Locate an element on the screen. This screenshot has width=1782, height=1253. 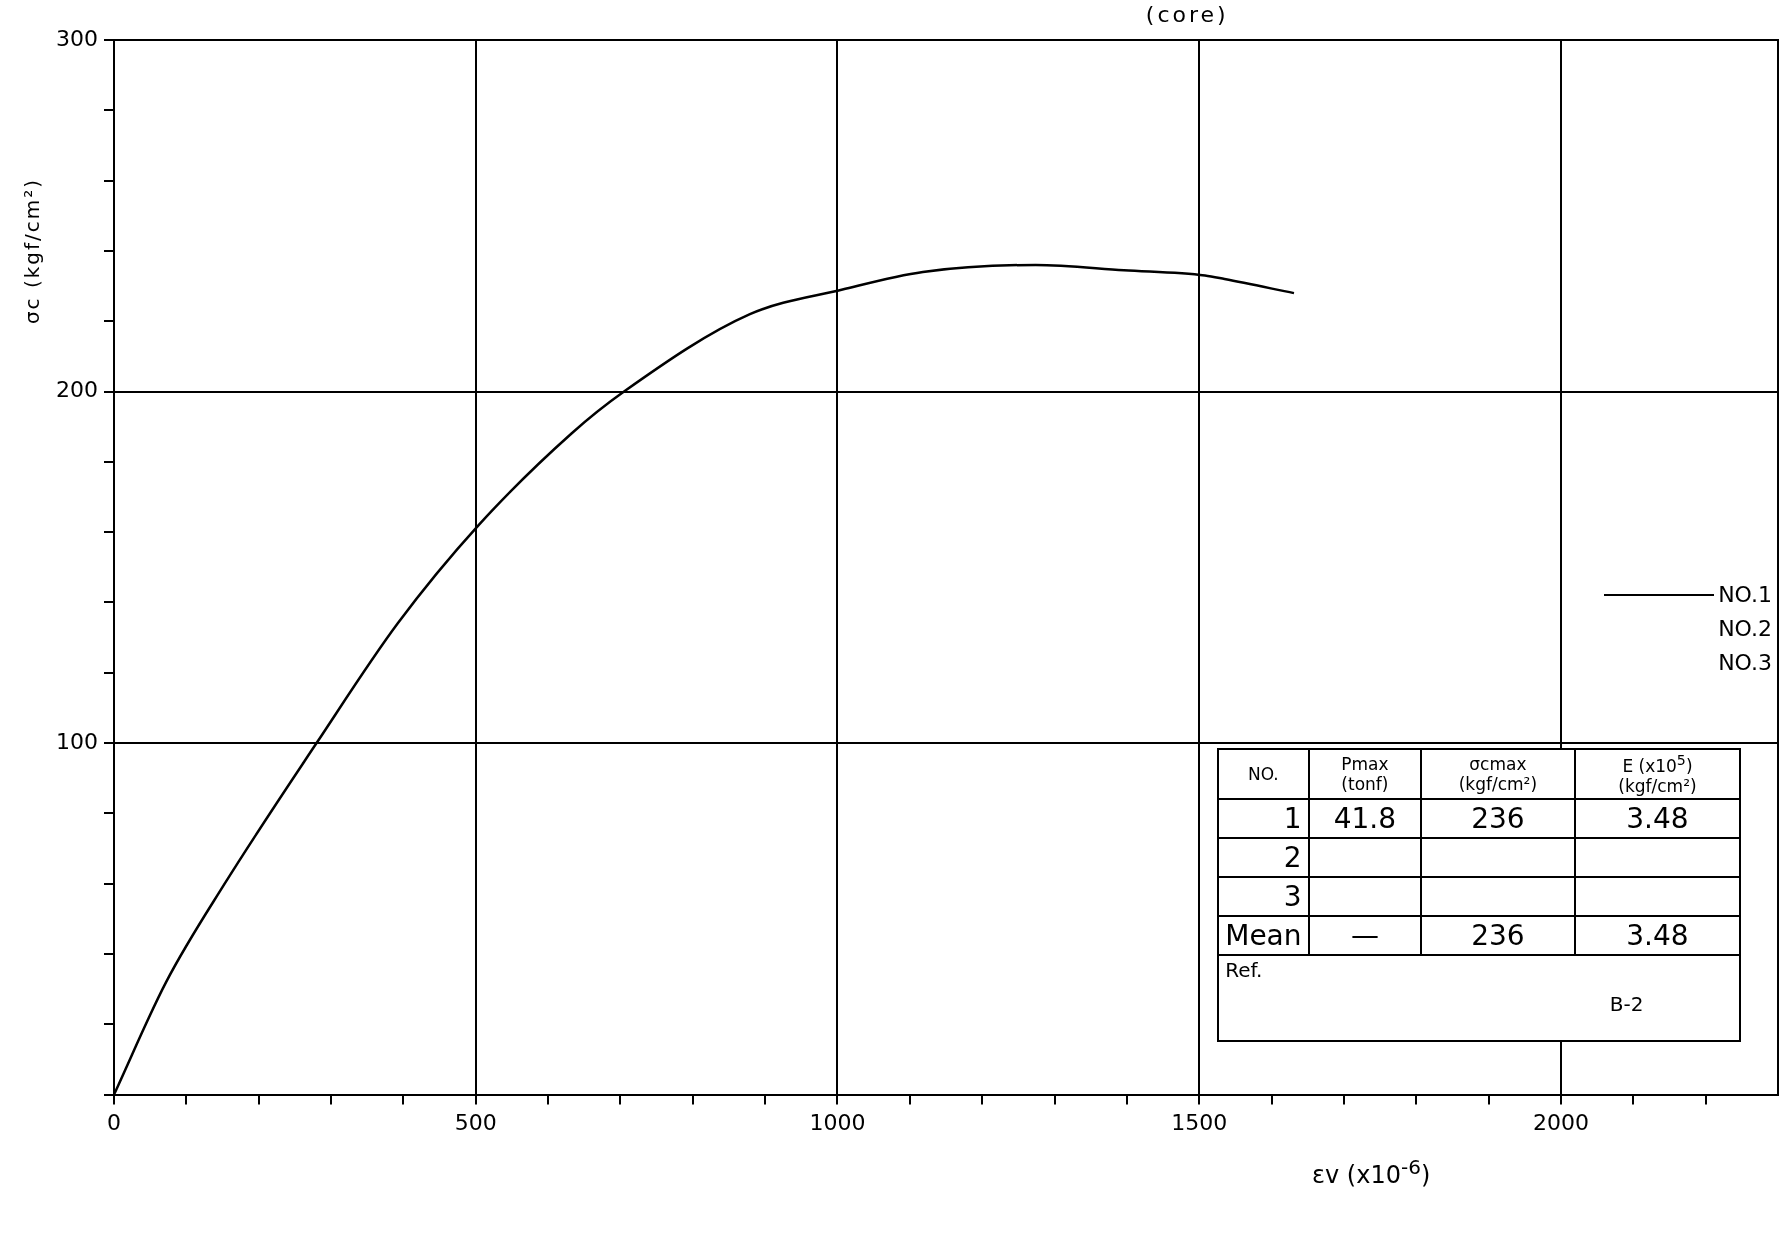
x-tick-label: 1000 is located at coordinates (837, 1122).